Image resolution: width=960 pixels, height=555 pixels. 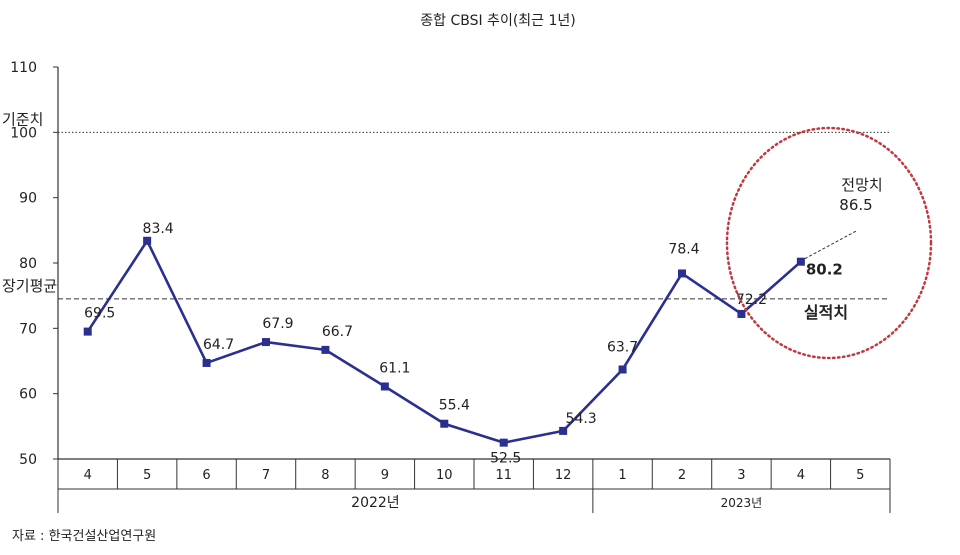 I want to click on x-tick-label: 12, so click(x=563, y=475).